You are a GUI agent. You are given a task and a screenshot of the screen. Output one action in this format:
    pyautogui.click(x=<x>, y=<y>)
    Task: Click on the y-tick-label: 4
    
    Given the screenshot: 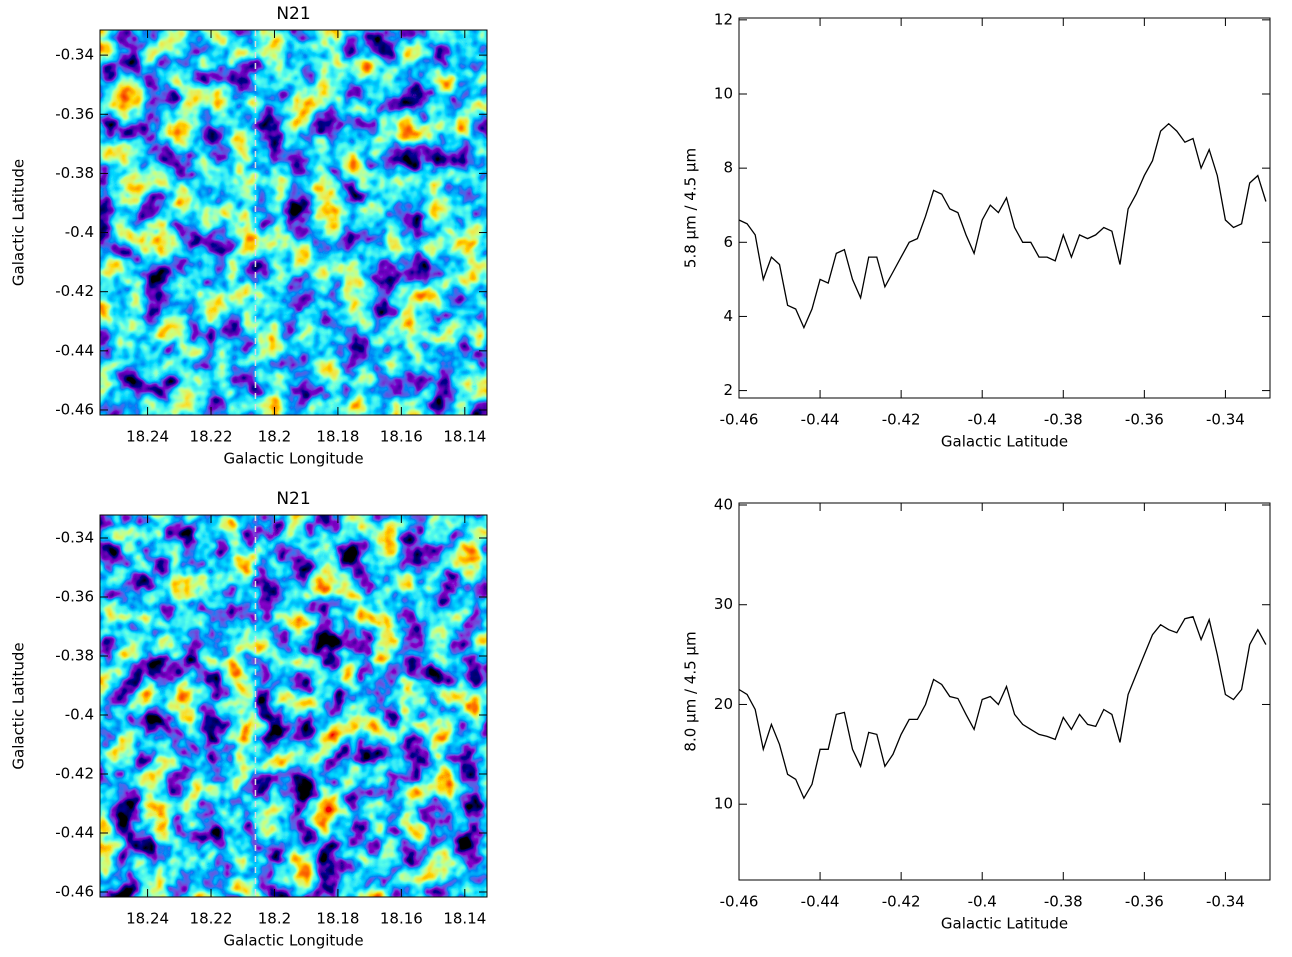 What is the action you would take?
    pyautogui.click(x=728, y=316)
    